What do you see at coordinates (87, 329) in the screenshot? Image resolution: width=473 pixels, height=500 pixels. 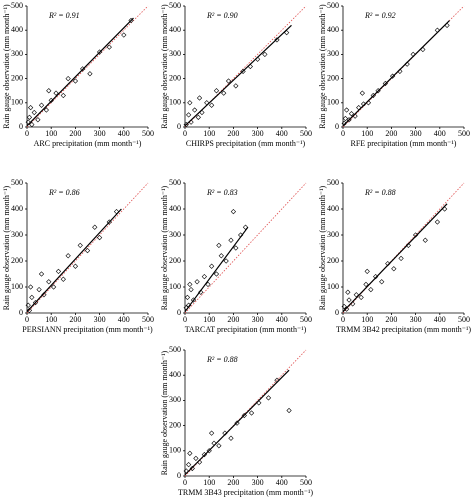 I see `x-axis-label: PERSIANN precipitation (mm month⁻¹)` at bounding box center [87, 329].